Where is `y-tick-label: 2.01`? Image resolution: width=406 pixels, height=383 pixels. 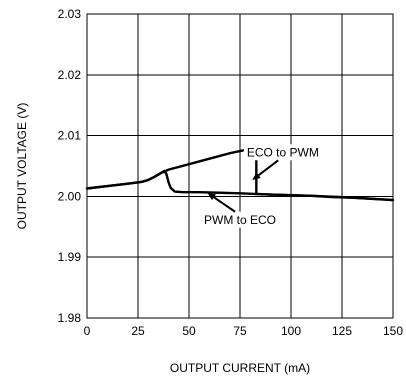
y-tick-label: 2.01 is located at coordinates (70, 136).